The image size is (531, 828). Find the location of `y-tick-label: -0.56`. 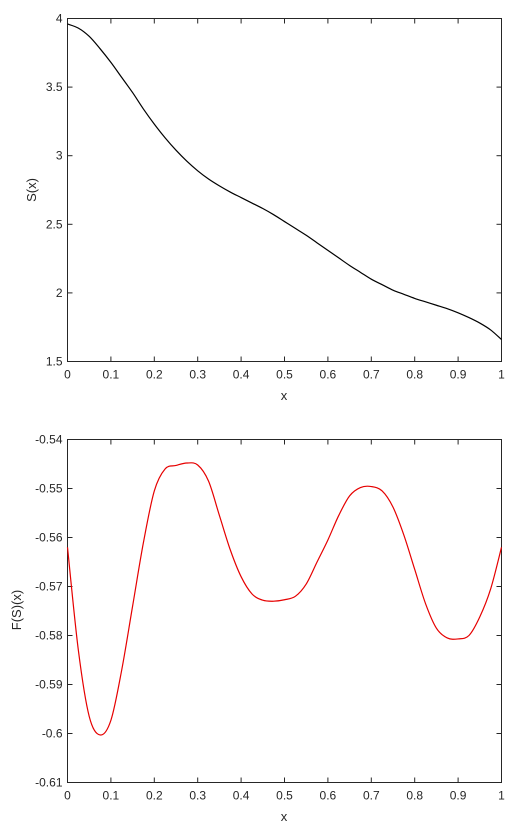

y-tick-label: -0.56 is located at coordinates (49, 538).